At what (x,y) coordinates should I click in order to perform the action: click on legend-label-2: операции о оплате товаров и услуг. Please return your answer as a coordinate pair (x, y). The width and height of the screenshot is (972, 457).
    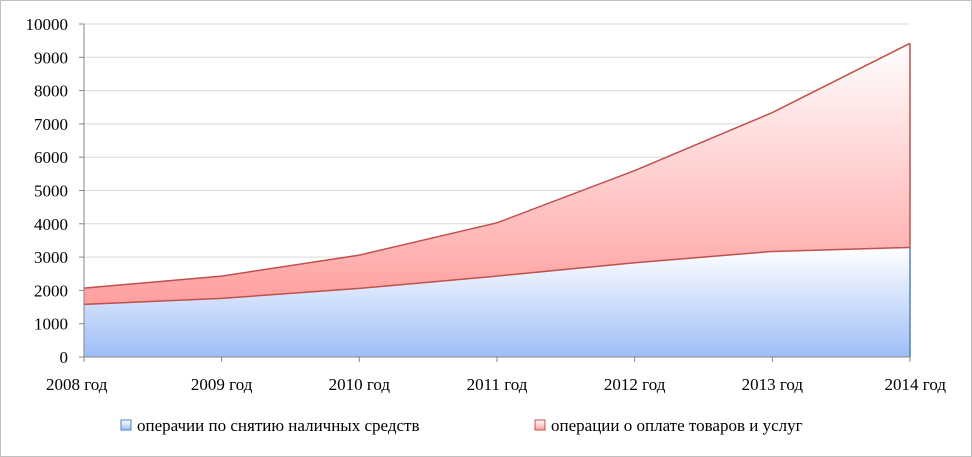
    Looking at the image, I should click on (677, 425).